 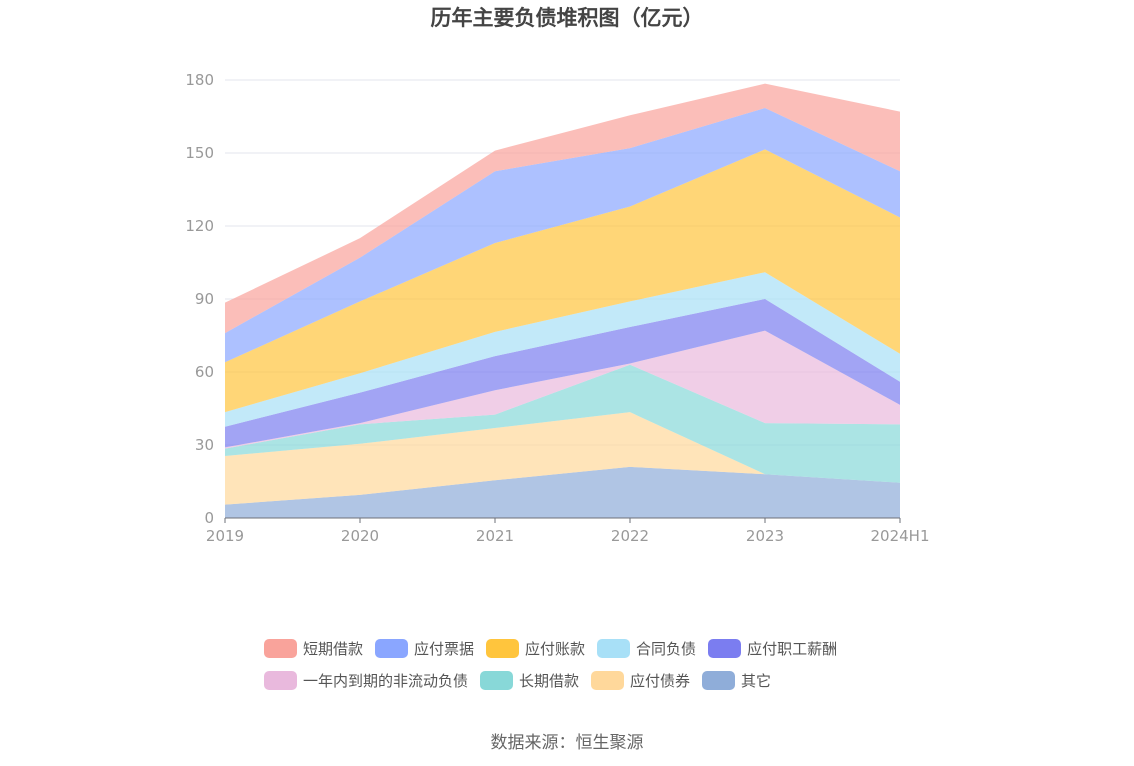 What do you see at coordinates (660, 680) in the screenshot?
I see `legend-label: 应付债券` at bounding box center [660, 680].